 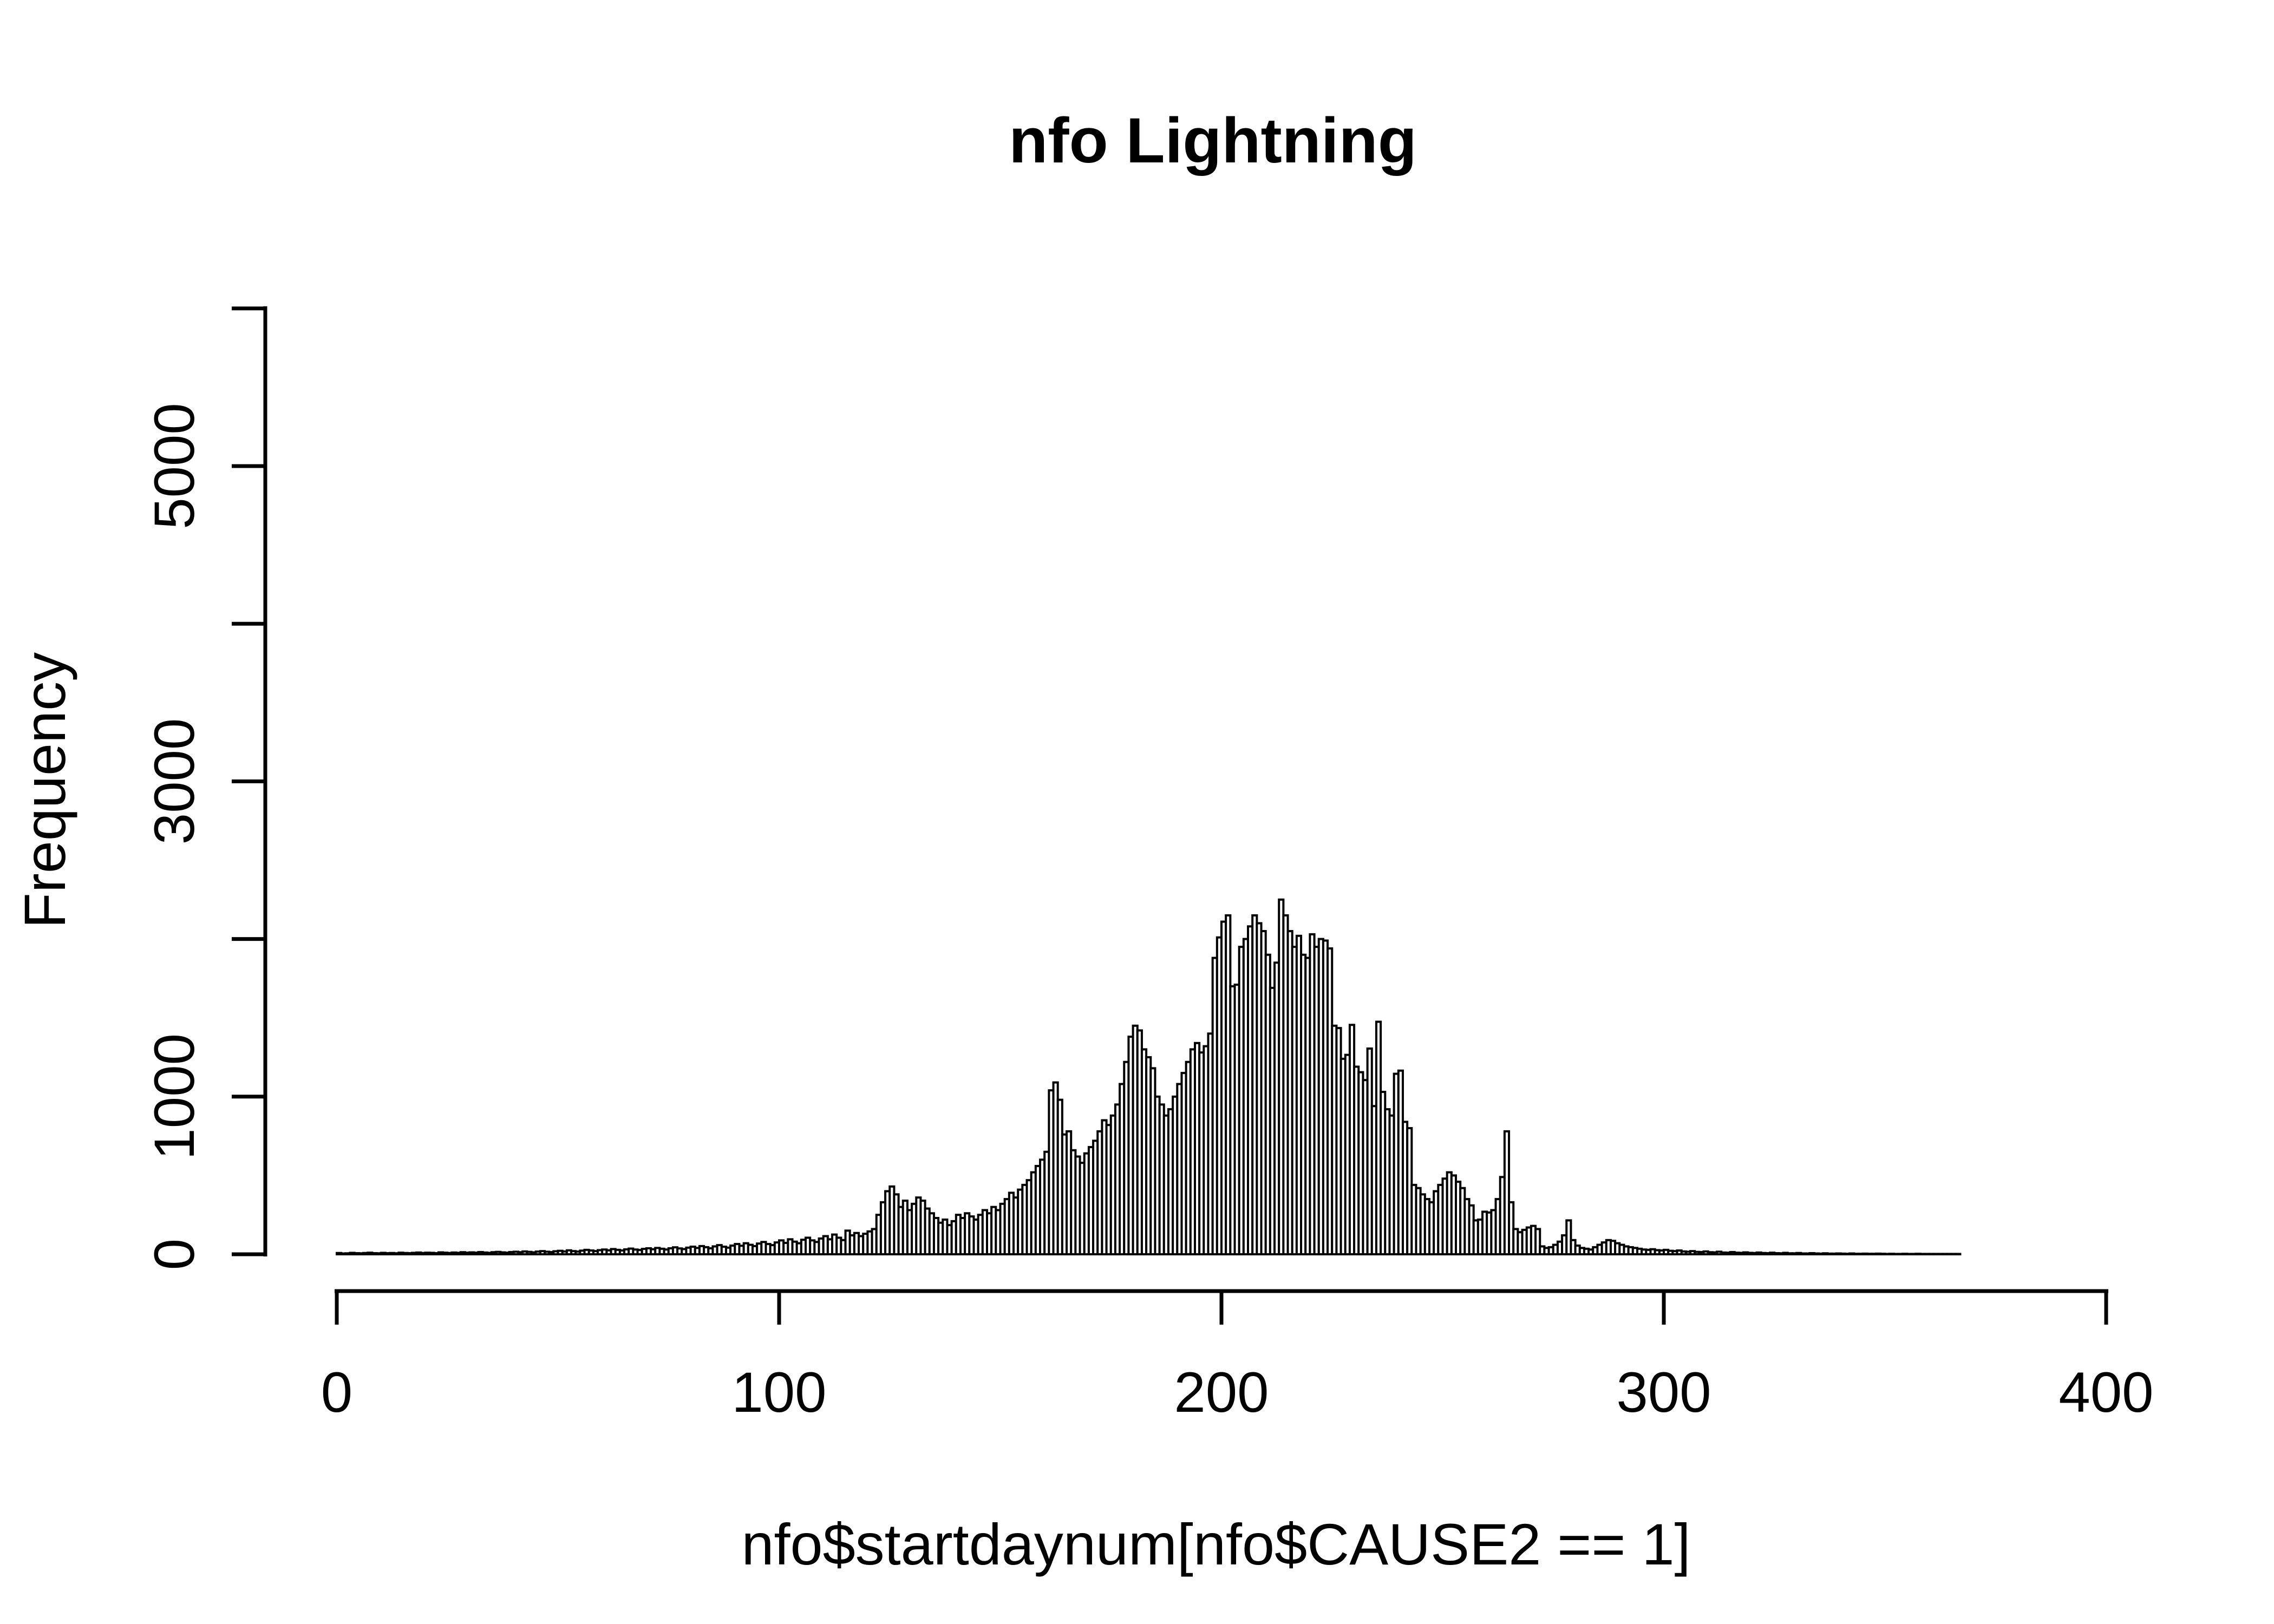 What do you see at coordinates (1213, 140) in the screenshot?
I see `chart-title: nfo Lightning` at bounding box center [1213, 140].